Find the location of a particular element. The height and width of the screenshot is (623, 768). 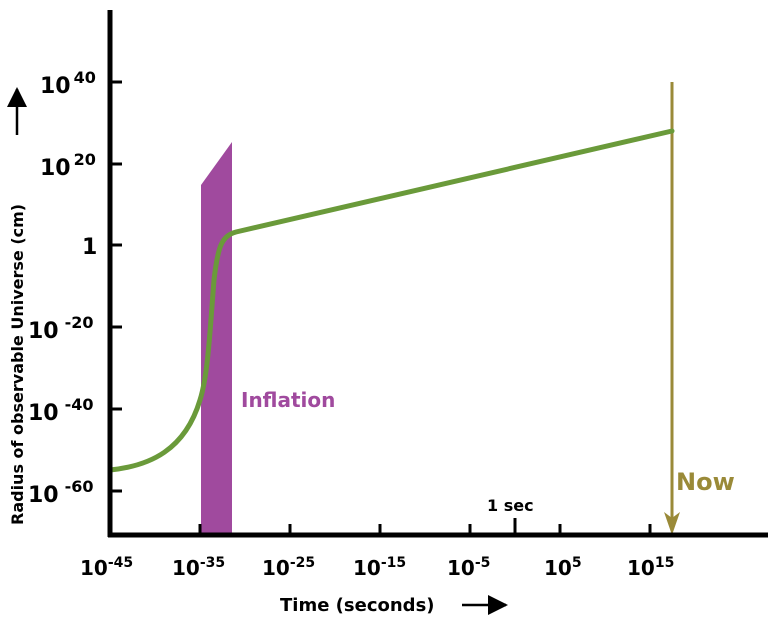

now-label: Now is located at coordinates (705, 482).